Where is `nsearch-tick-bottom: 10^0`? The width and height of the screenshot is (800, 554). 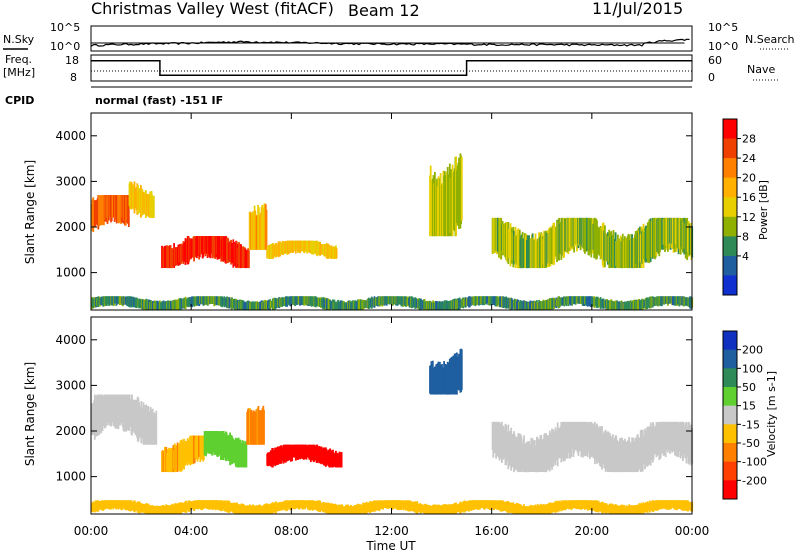
nsearch-tick-bottom: 10^0 is located at coordinates (723, 46).